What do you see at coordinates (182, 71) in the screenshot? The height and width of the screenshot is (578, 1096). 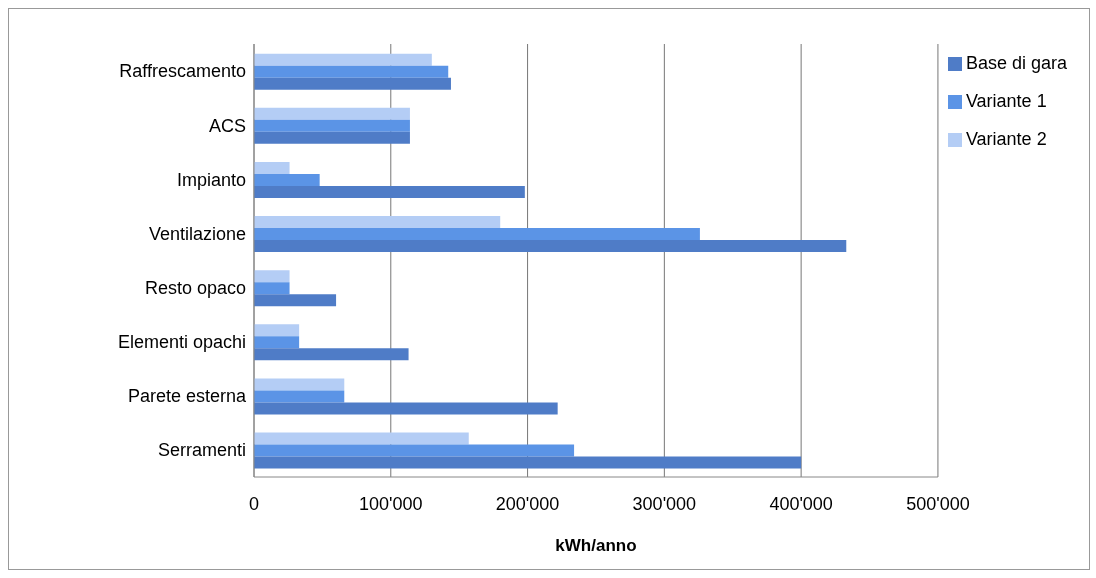 I see `y-tick-label: Raffrescamento` at bounding box center [182, 71].